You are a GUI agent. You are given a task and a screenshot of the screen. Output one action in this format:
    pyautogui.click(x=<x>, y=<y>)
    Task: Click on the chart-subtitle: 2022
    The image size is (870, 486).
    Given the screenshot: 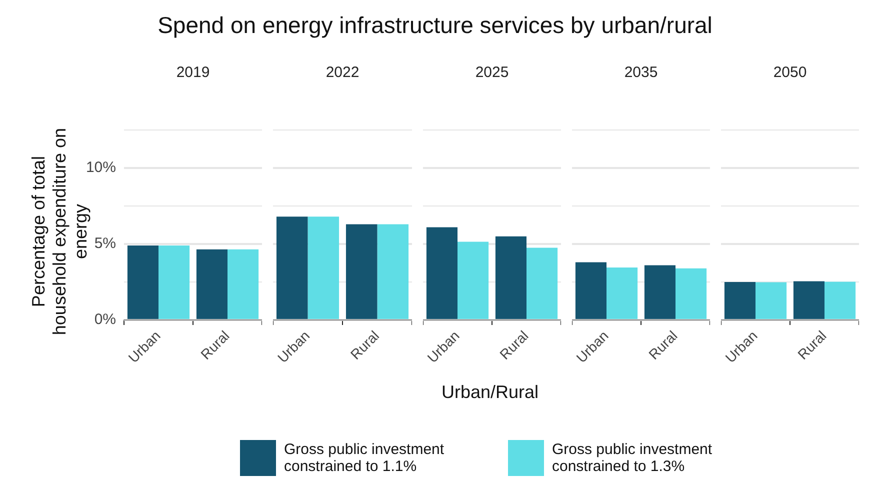 What is the action you would take?
    pyautogui.click(x=342, y=72)
    